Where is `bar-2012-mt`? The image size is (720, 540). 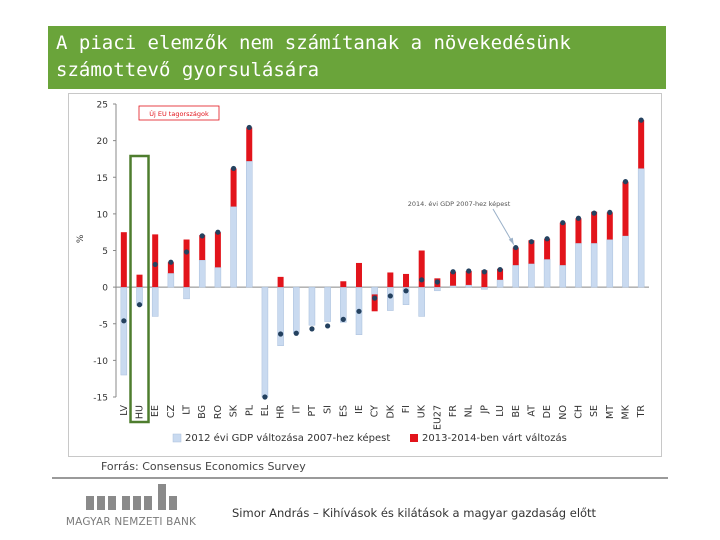 bar-2012-mt is located at coordinates (610, 263).